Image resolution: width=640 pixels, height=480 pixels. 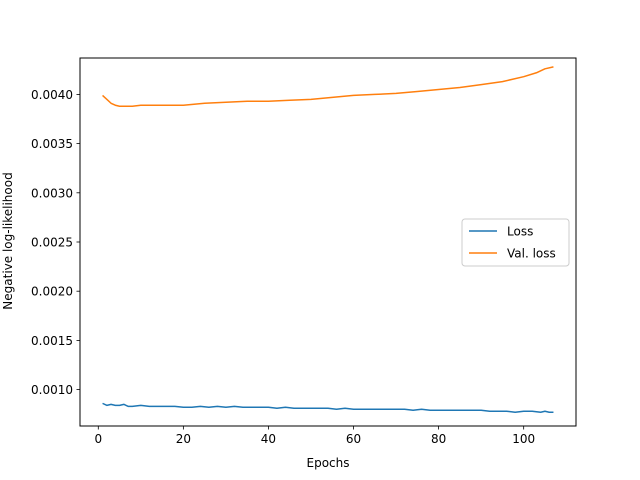 What do you see at coordinates (98, 439) in the screenshot?
I see `x-tick-label: 0` at bounding box center [98, 439].